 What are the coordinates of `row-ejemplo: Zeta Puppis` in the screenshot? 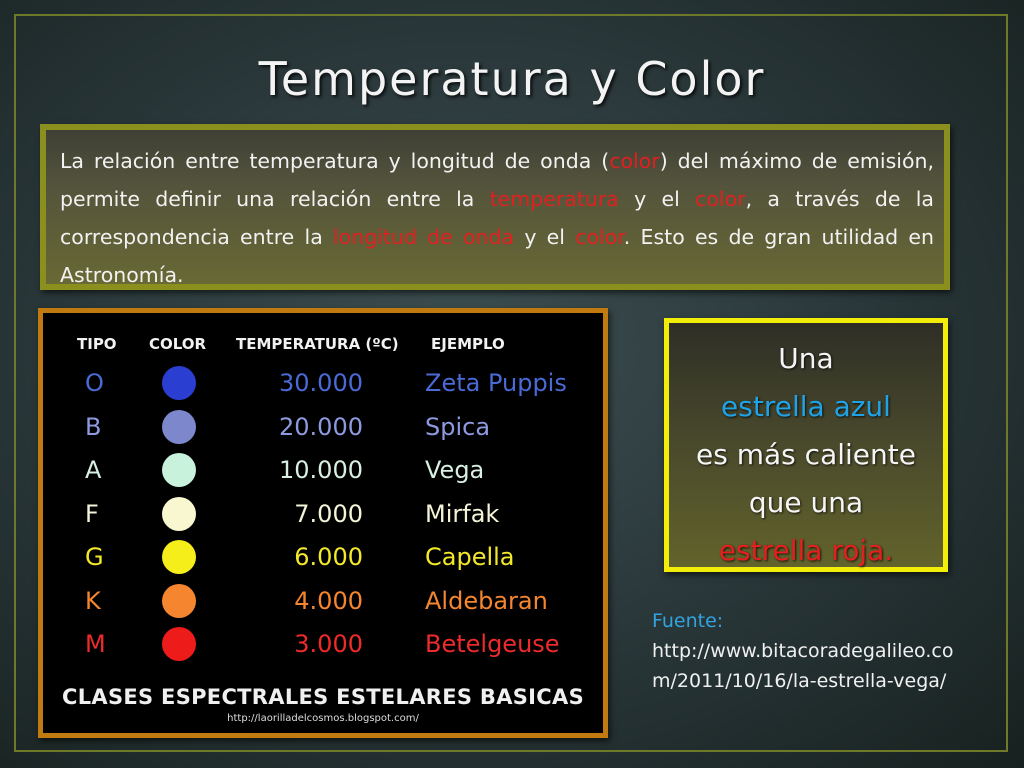 It's located at (496, 383).